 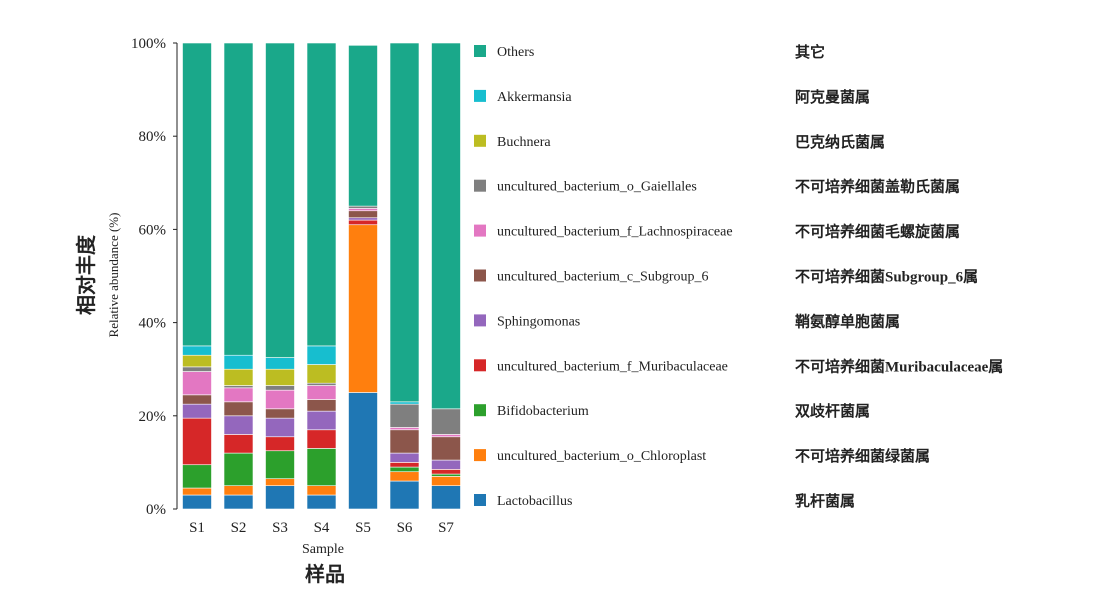 I want to click on x-axis-label-cn: 样品, so click(x=325, y=574).